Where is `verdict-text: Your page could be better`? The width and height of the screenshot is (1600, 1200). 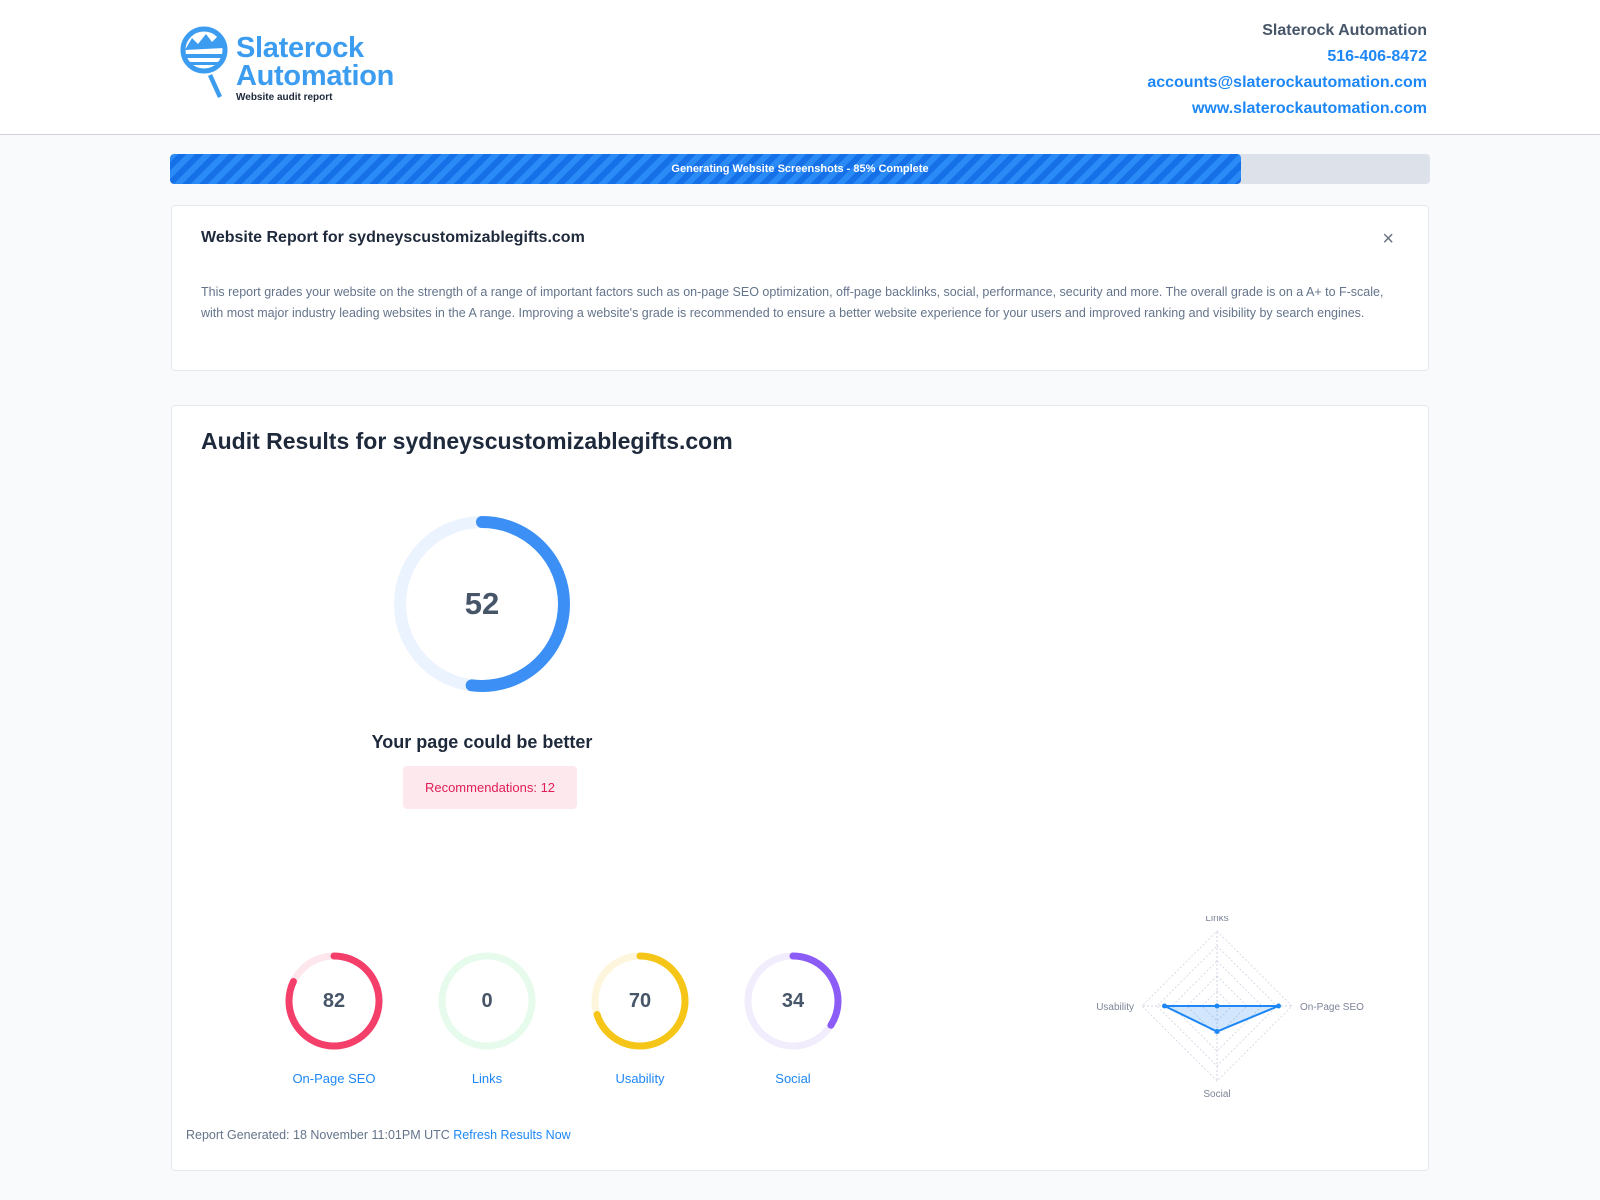 verdict-text: Your page could be better is located at coordinates (482, 742).